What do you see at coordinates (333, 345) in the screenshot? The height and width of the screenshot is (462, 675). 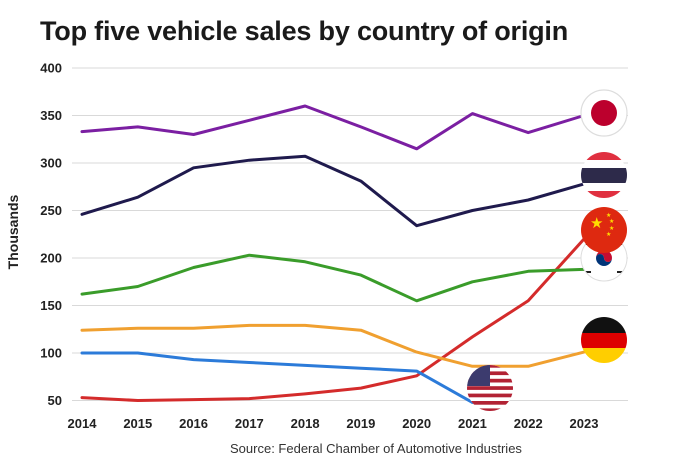 I see `series-line-germany` at bounding box center [333, 345].